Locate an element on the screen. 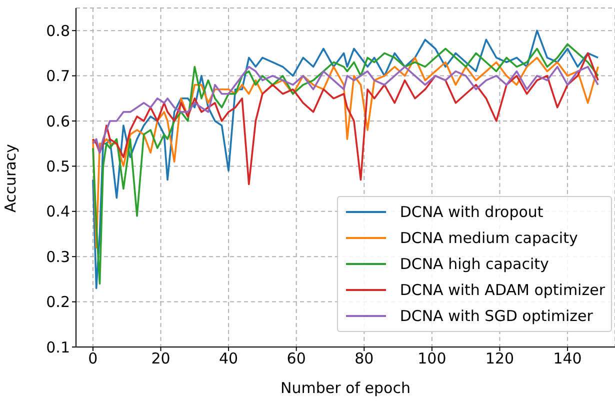 The width and height of the screenshot is (615, 401). legend-label: DCNA with SGD optimizer is located at coordinates (496, 316).